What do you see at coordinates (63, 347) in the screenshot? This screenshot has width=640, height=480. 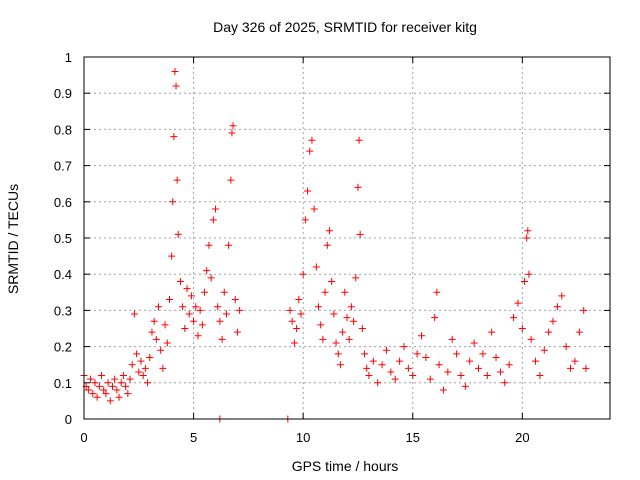 I see `y-tick-label: 0.2` at bounding box center [63, 347].